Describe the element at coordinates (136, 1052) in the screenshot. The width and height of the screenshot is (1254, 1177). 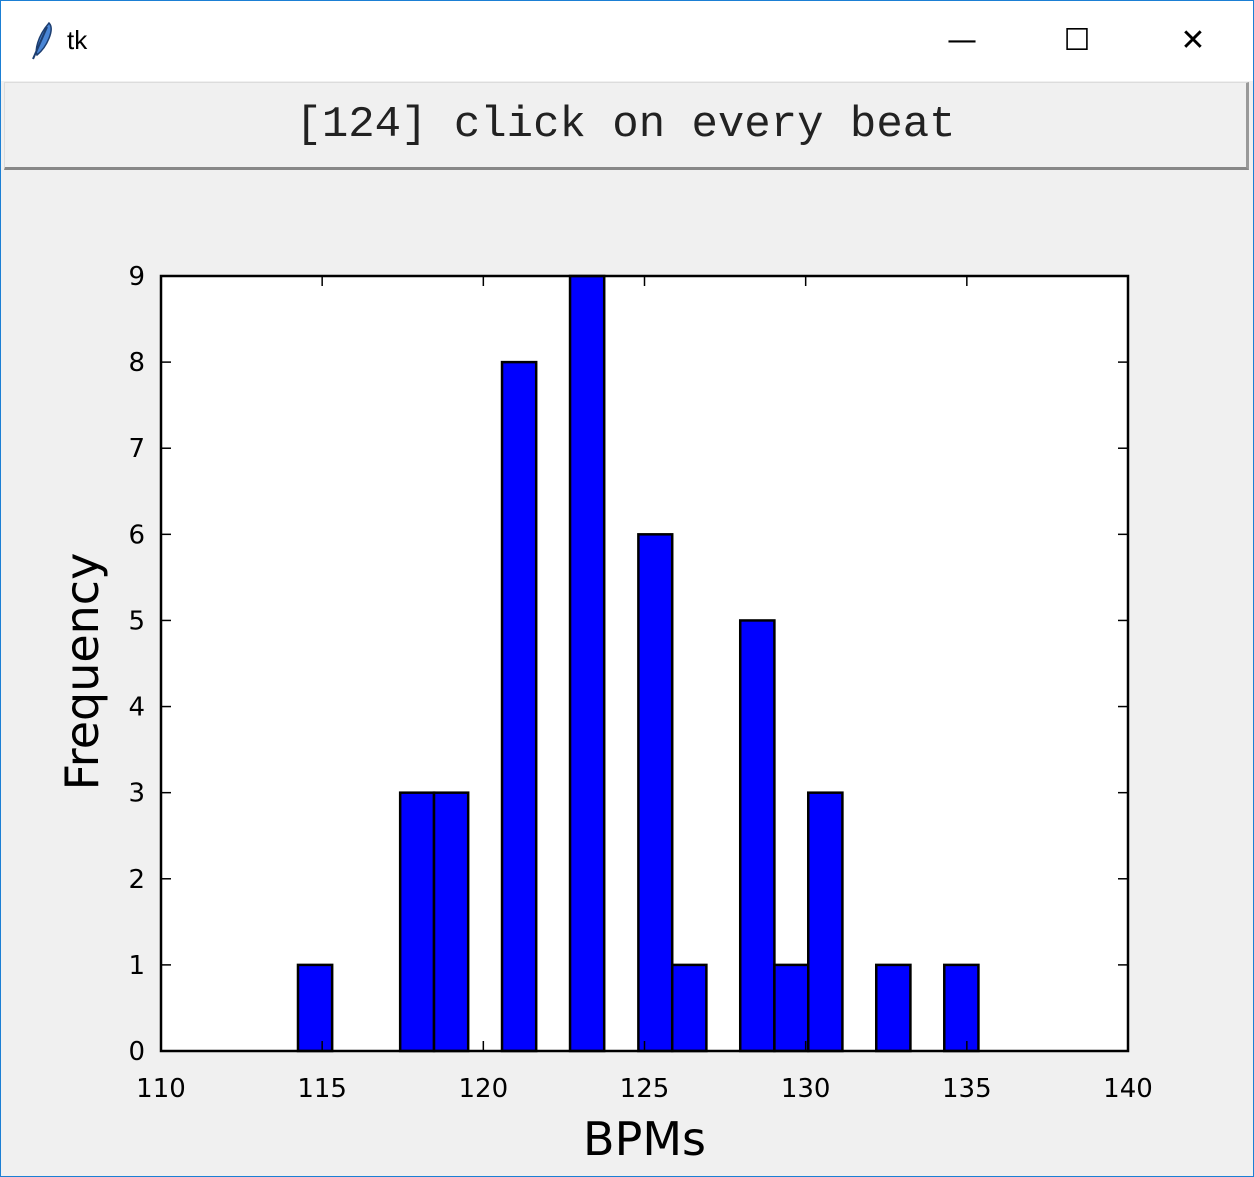
I see `y-tick-label: 0` at that location.